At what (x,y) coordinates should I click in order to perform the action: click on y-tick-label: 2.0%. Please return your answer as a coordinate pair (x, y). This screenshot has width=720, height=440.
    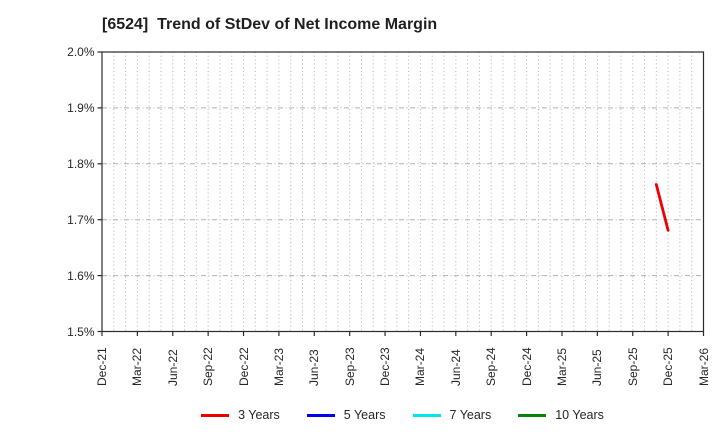
    Looking at the image, I should click on (81, 52).